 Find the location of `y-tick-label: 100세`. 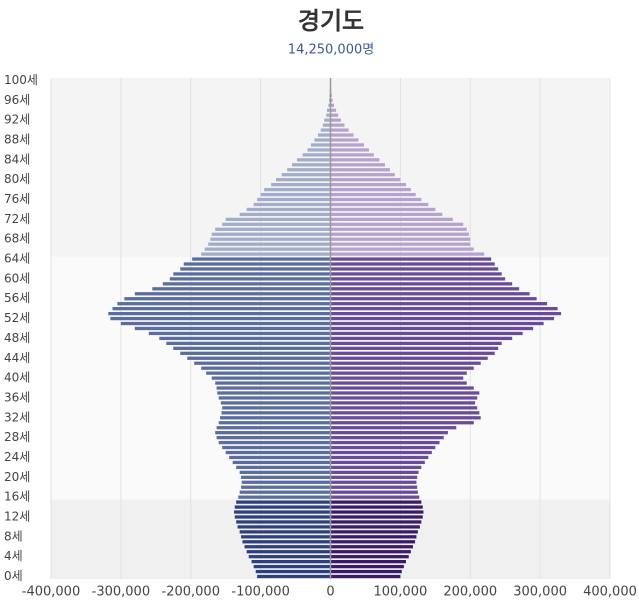

y-tick-label: 100세 is located at coordinates (21, 80).